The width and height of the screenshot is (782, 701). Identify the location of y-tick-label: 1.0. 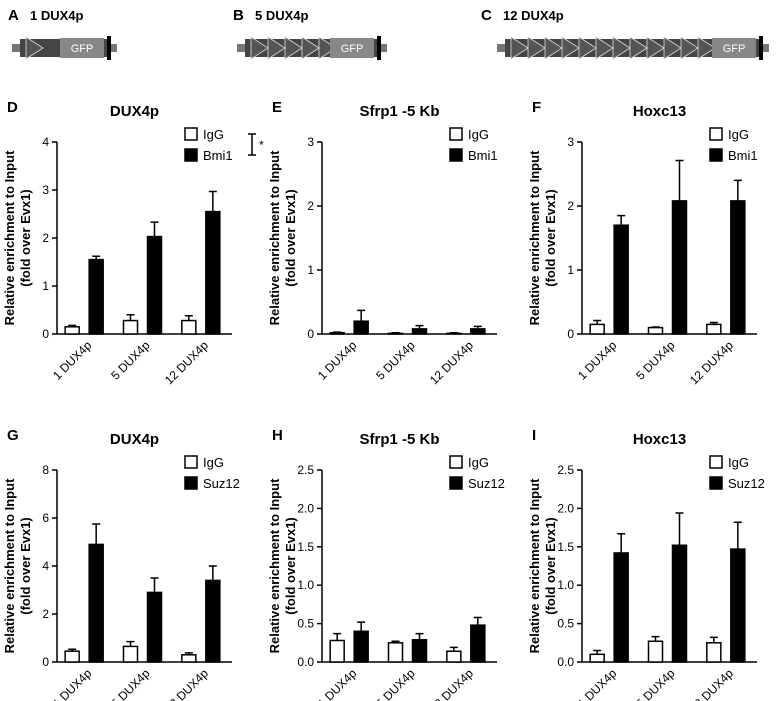
(565, 585).